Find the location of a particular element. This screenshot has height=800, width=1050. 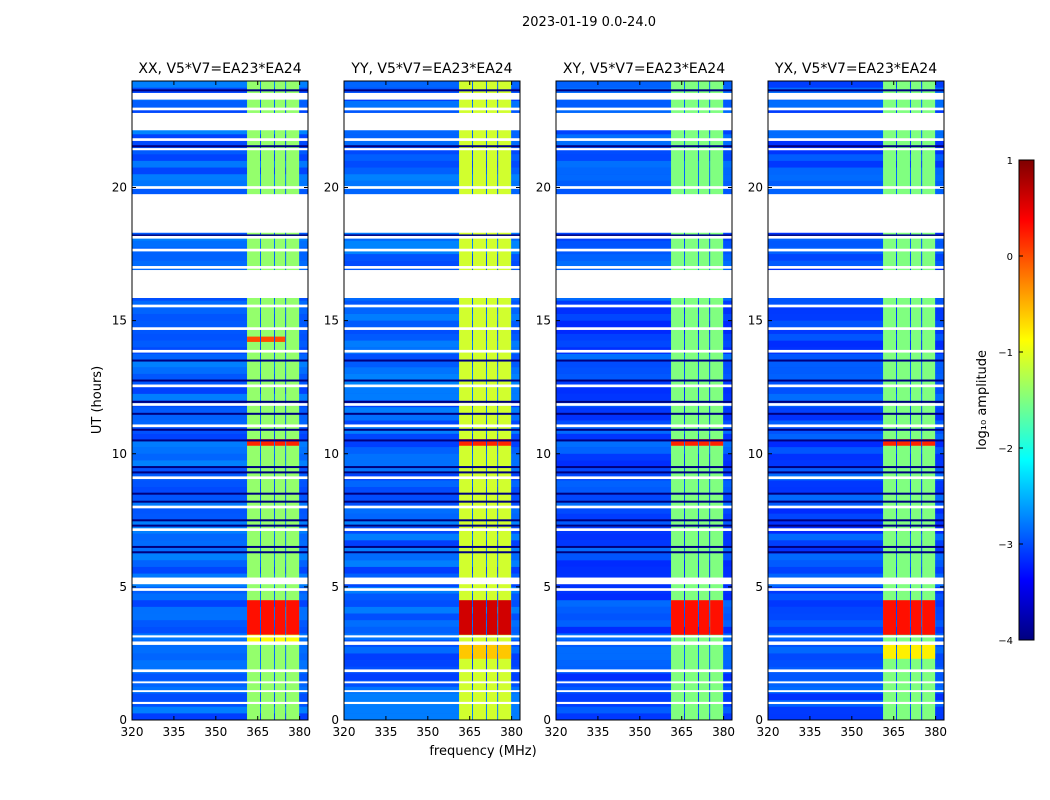

colorbar-gradient is located at coordinates (1026, 400).